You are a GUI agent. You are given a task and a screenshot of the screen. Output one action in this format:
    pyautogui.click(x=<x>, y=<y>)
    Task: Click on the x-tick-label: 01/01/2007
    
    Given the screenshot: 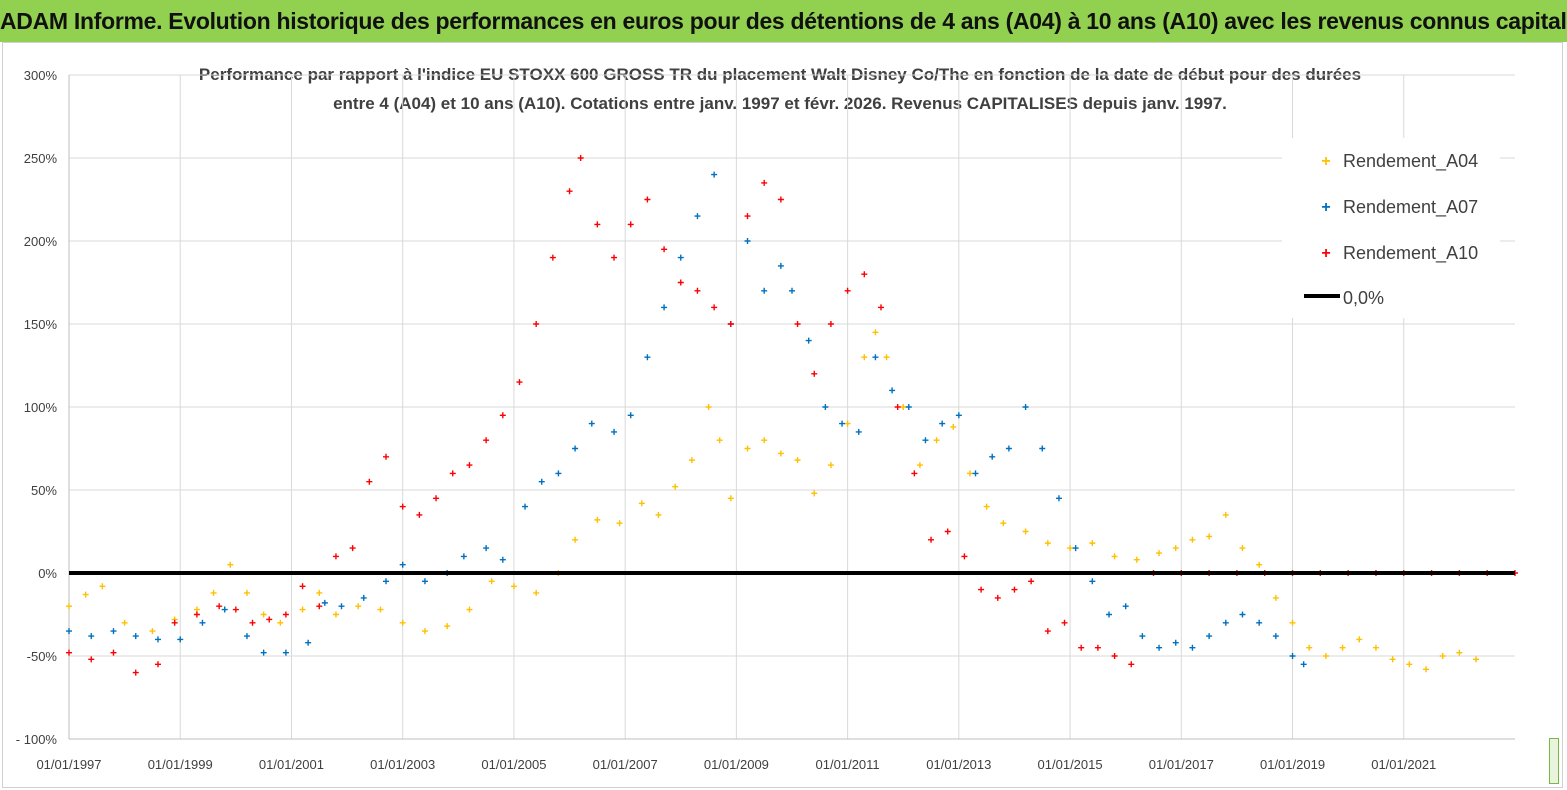 What is the action you would take?
    pyautogui.click(x=625, y=764)
    